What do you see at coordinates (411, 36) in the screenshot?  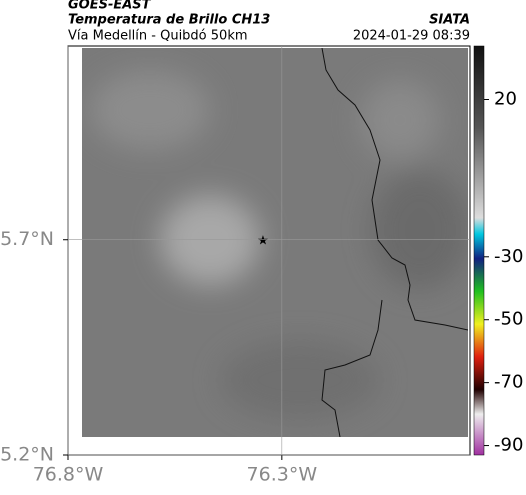 I see `timestamp: 2024-01-29 08:39` at bounding box center [411, 36].